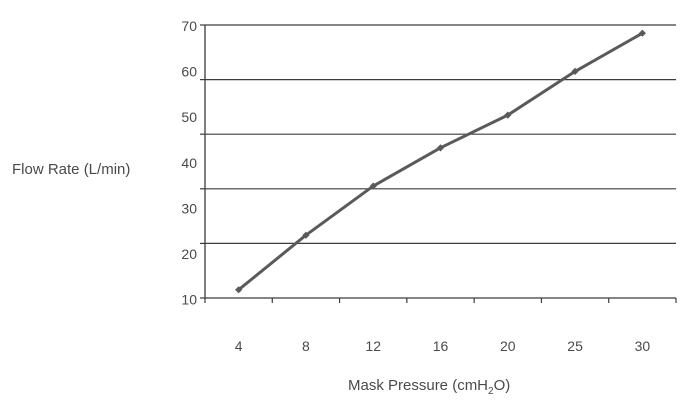  I want to click on x-tick-label: 30, so click(643, 346).